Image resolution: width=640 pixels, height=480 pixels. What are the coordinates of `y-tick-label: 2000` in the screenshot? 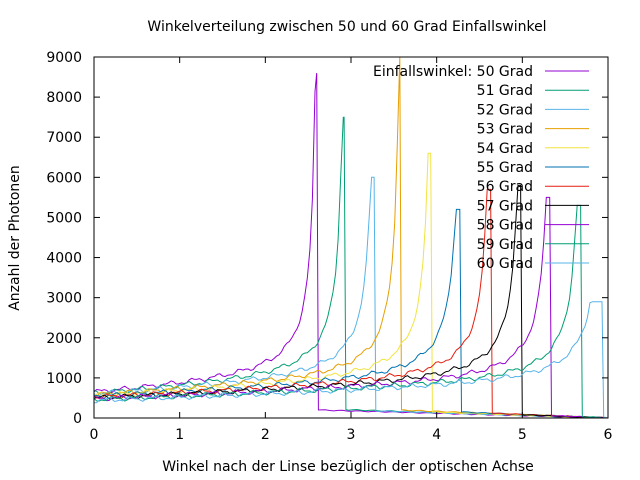 It's located at (64, 339).